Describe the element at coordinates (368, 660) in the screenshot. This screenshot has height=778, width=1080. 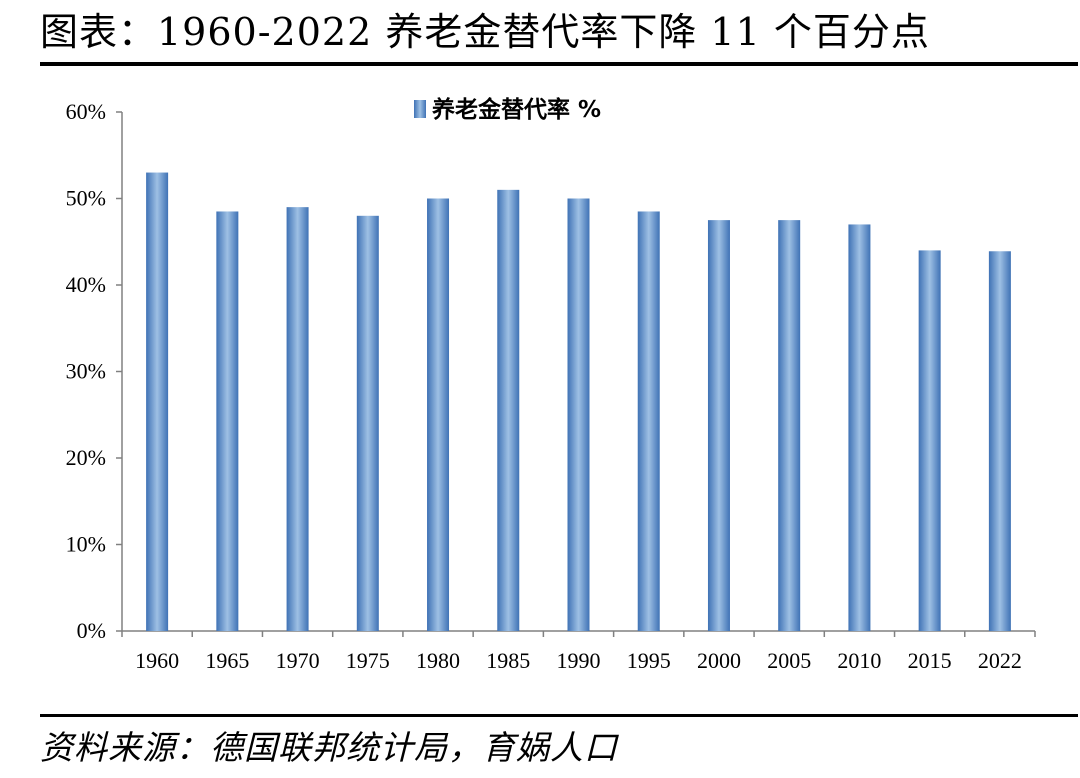
I see `x-tick-label: 1975` at that location.